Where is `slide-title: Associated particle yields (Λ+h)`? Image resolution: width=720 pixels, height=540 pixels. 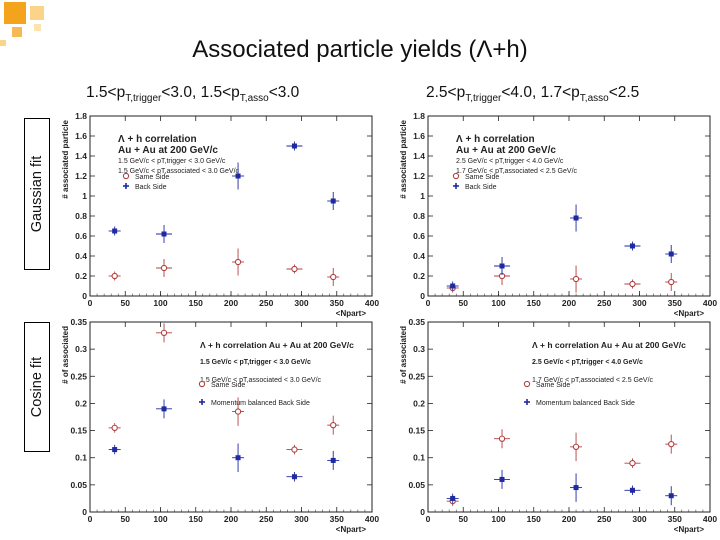
slide-title: Associated particle yields (Λ+h) is located at coordinates (360, 49).